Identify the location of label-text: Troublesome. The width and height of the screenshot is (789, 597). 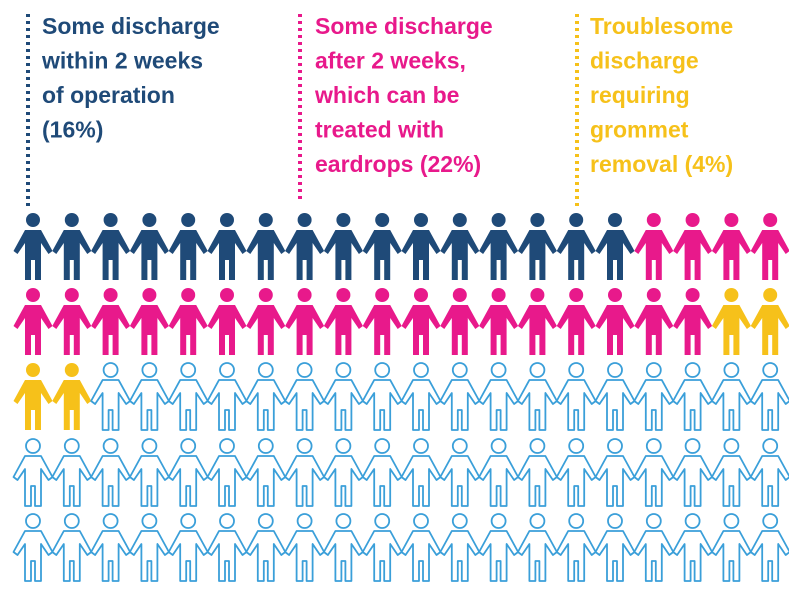
(661, 26).